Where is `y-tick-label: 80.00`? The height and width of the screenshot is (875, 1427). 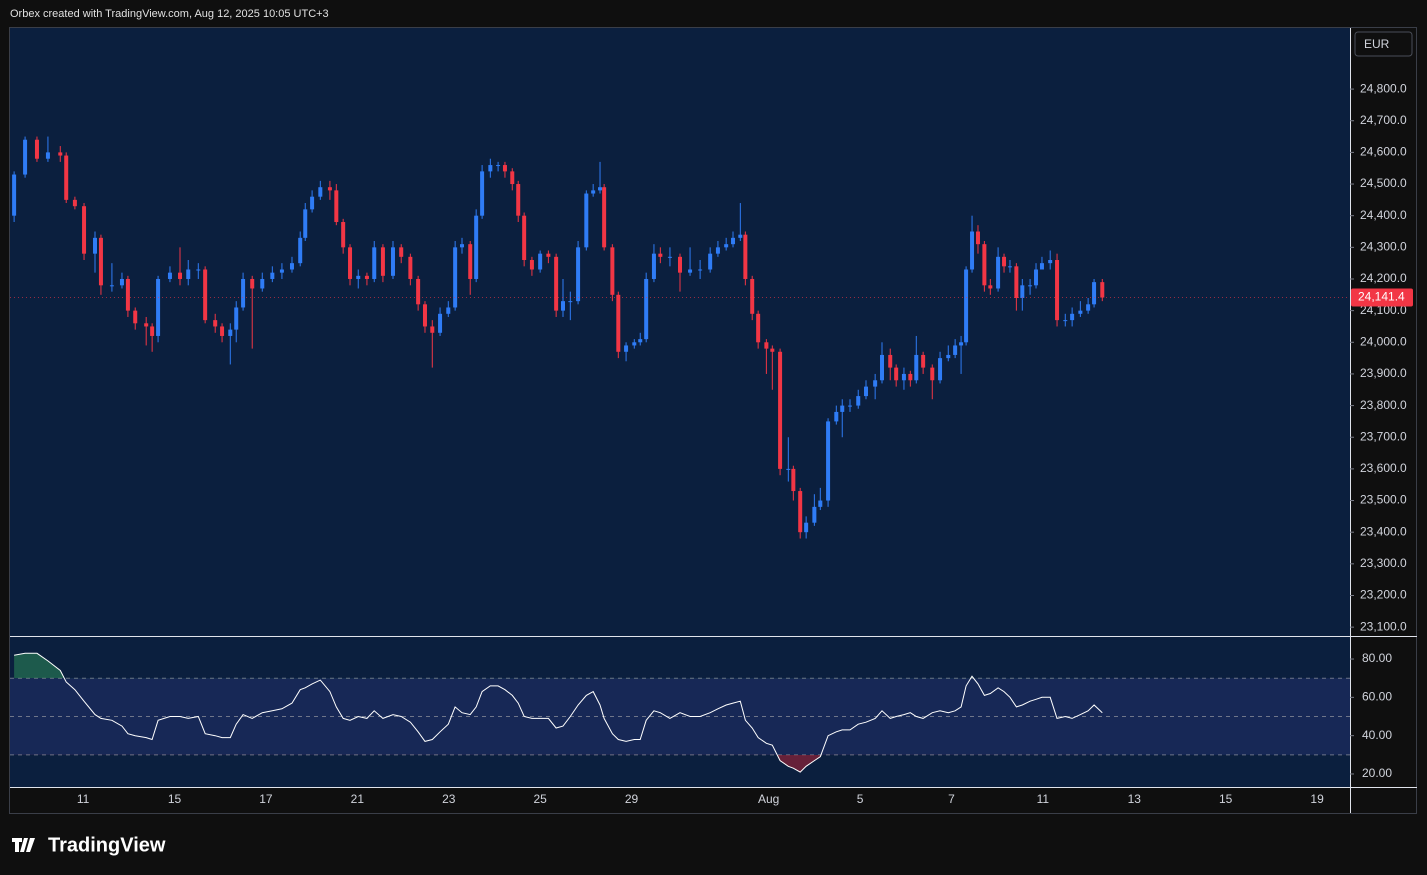 y-tick-label: 80.00 is located at coordinates (1377, 658).